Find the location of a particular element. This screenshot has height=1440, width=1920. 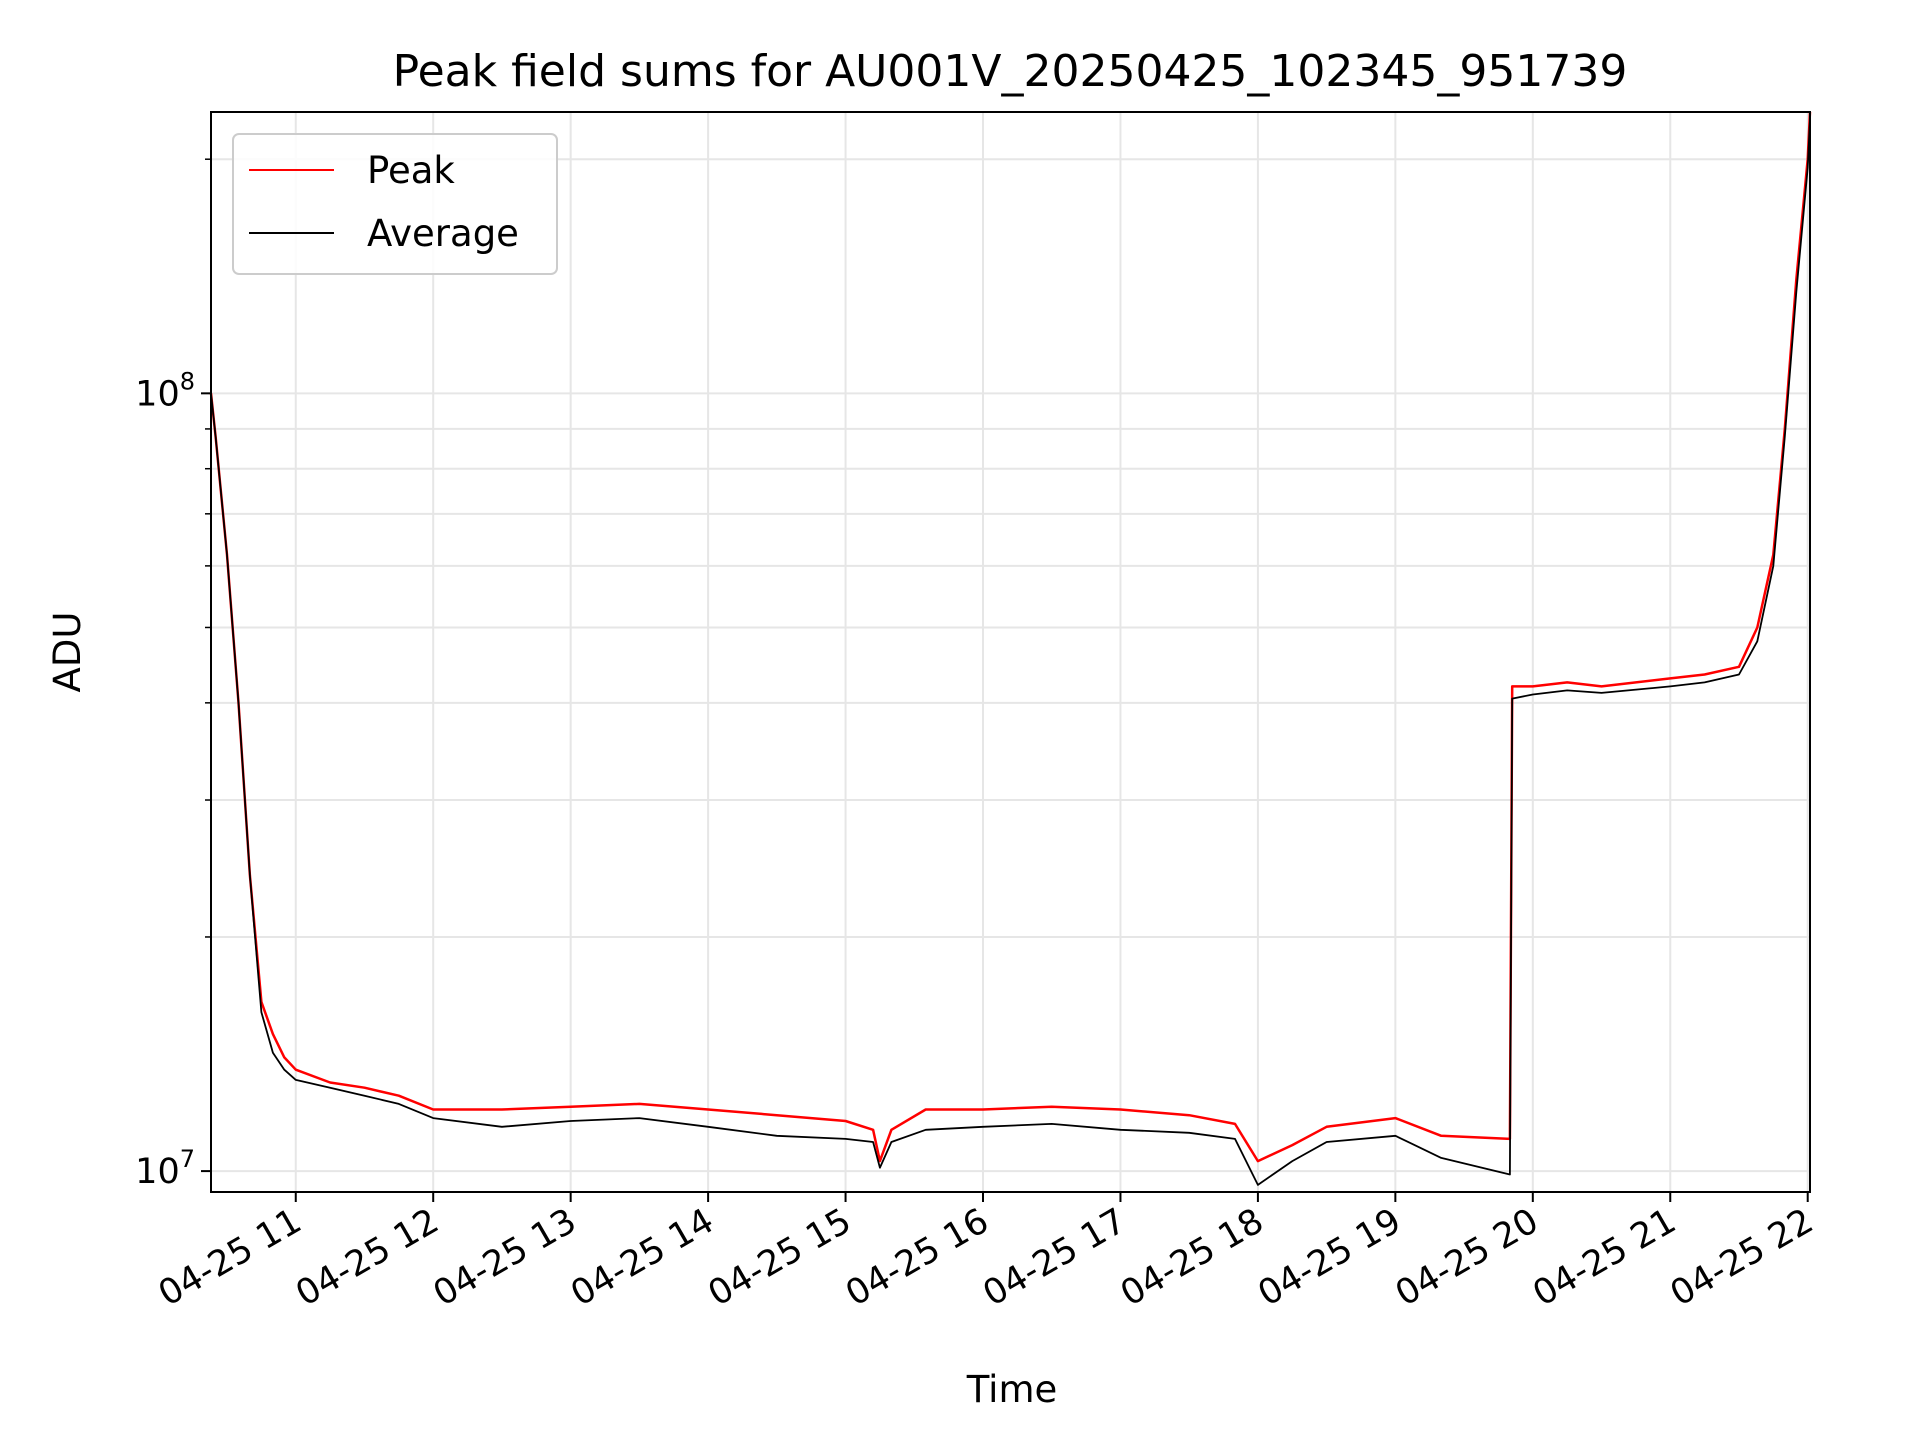

legend-label-peak: Peak is located at coordinates (411, 170).